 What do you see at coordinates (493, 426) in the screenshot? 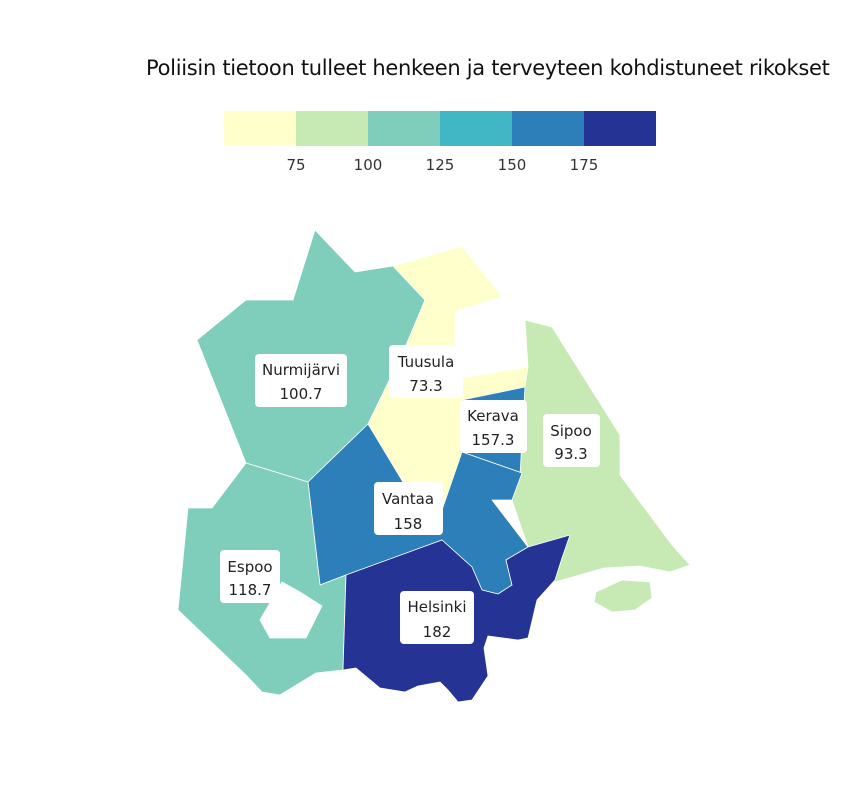
I see `label-kerava: Kerava 157.3` at bounding box center [493, 426].